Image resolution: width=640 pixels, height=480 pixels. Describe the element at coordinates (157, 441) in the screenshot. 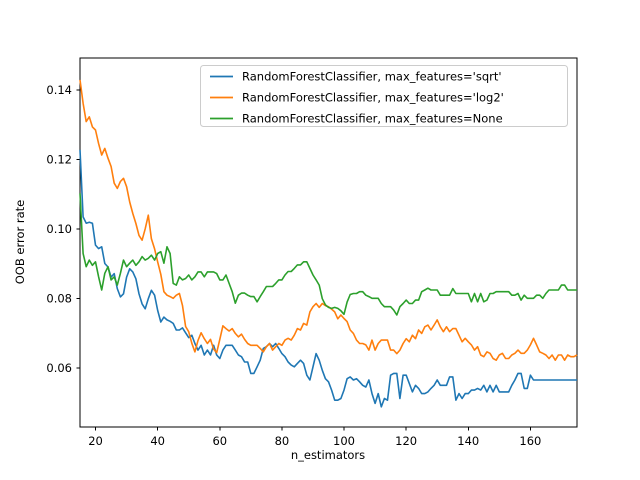

I see `x-tick-label: 40` at that location.